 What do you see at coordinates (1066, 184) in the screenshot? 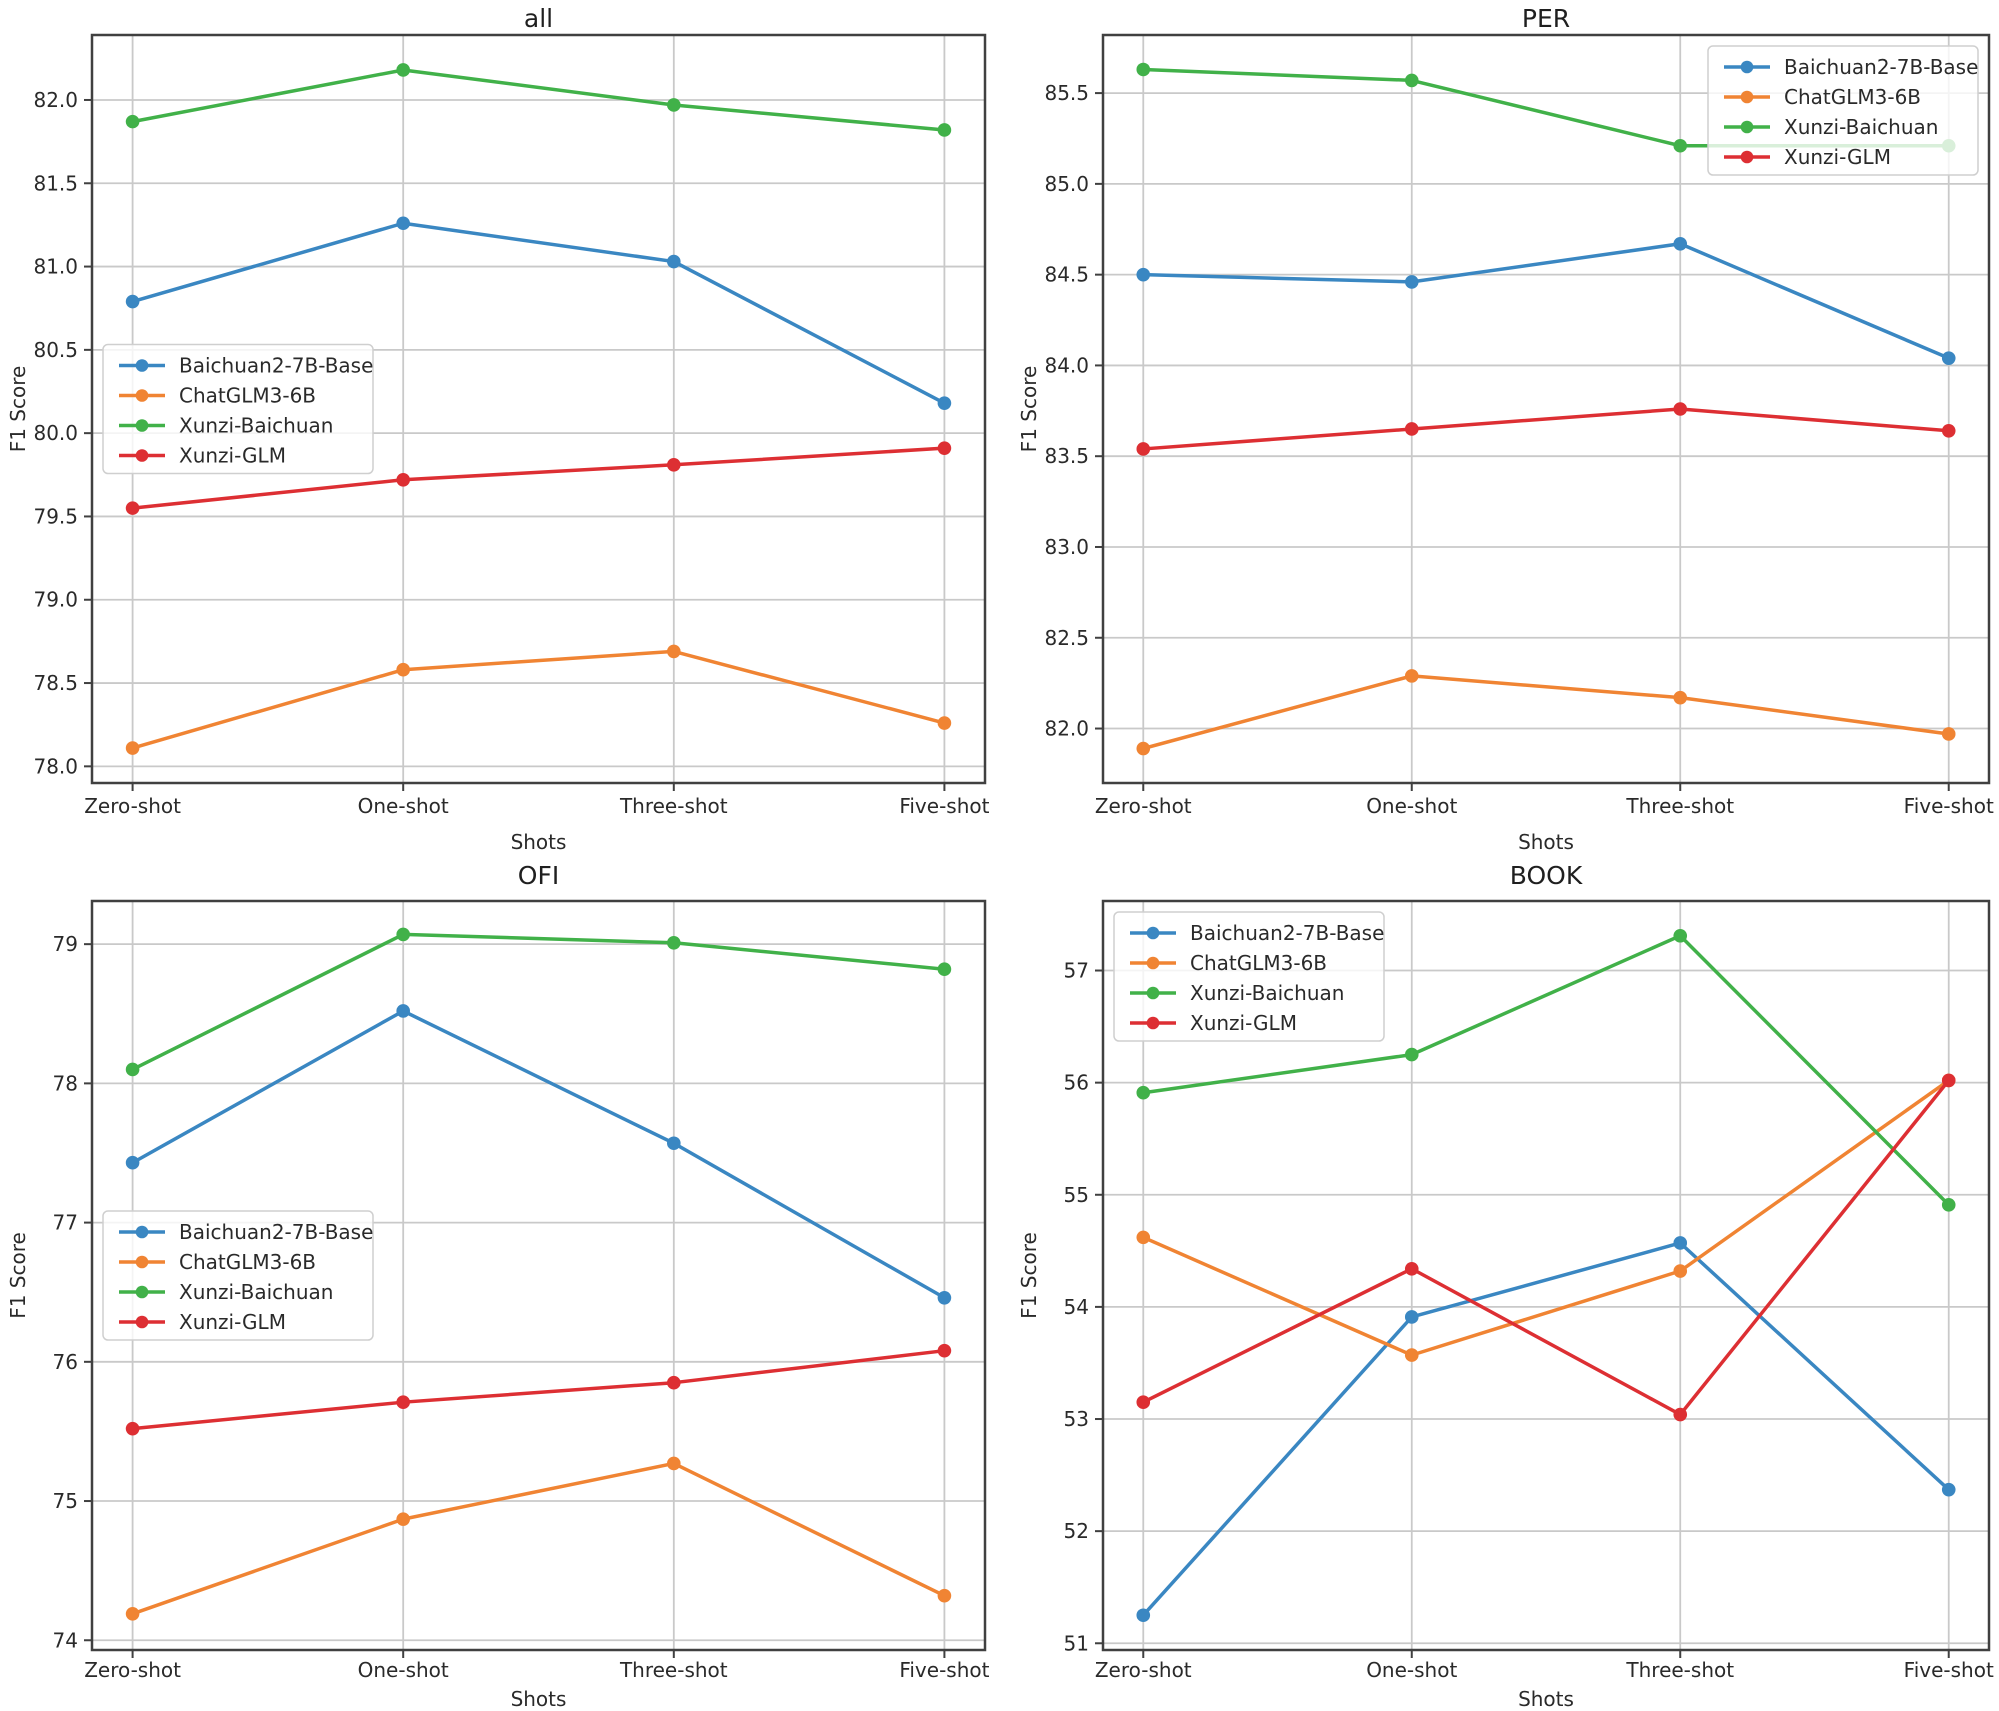
I see `y-tick-label: 85.0` at bounding box center [1066, 184].